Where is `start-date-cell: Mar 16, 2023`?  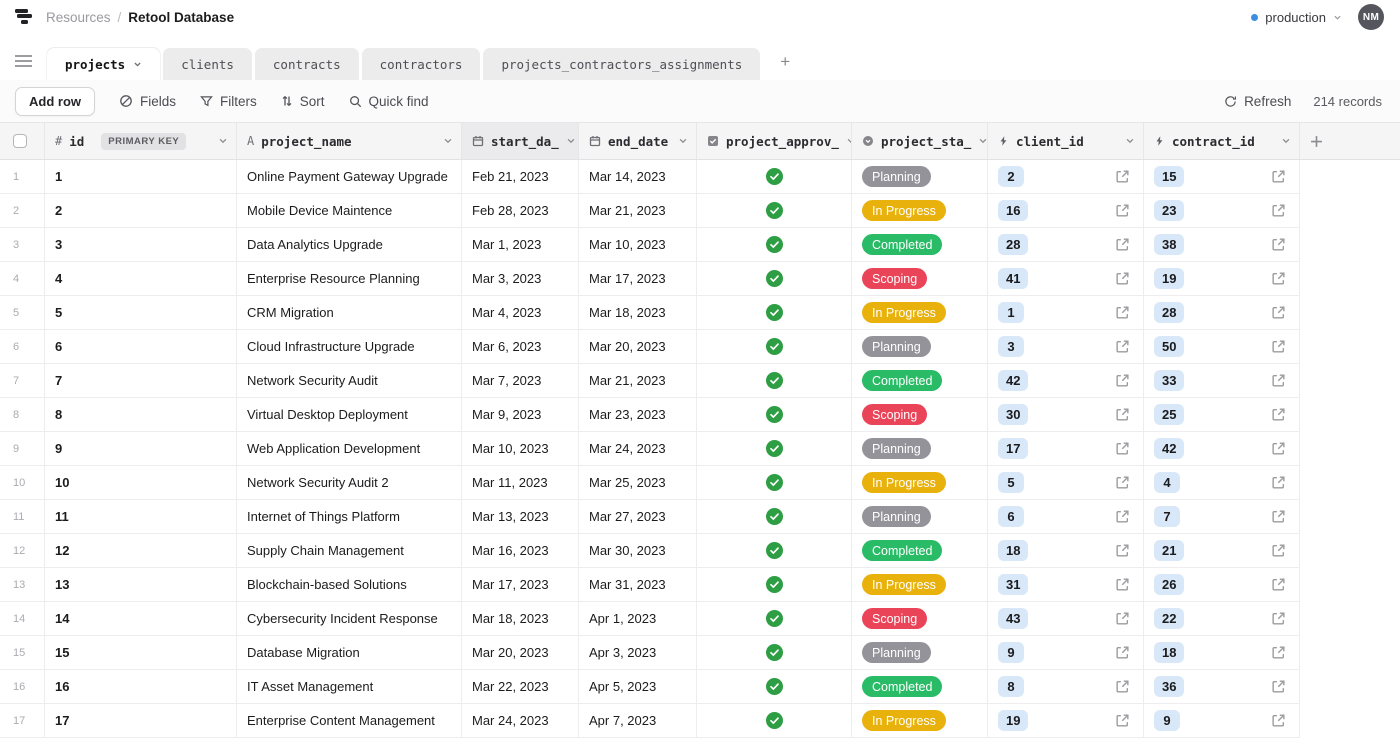 start-date-cell: Mar 16, 2023 is located at coordinates (520, 551).